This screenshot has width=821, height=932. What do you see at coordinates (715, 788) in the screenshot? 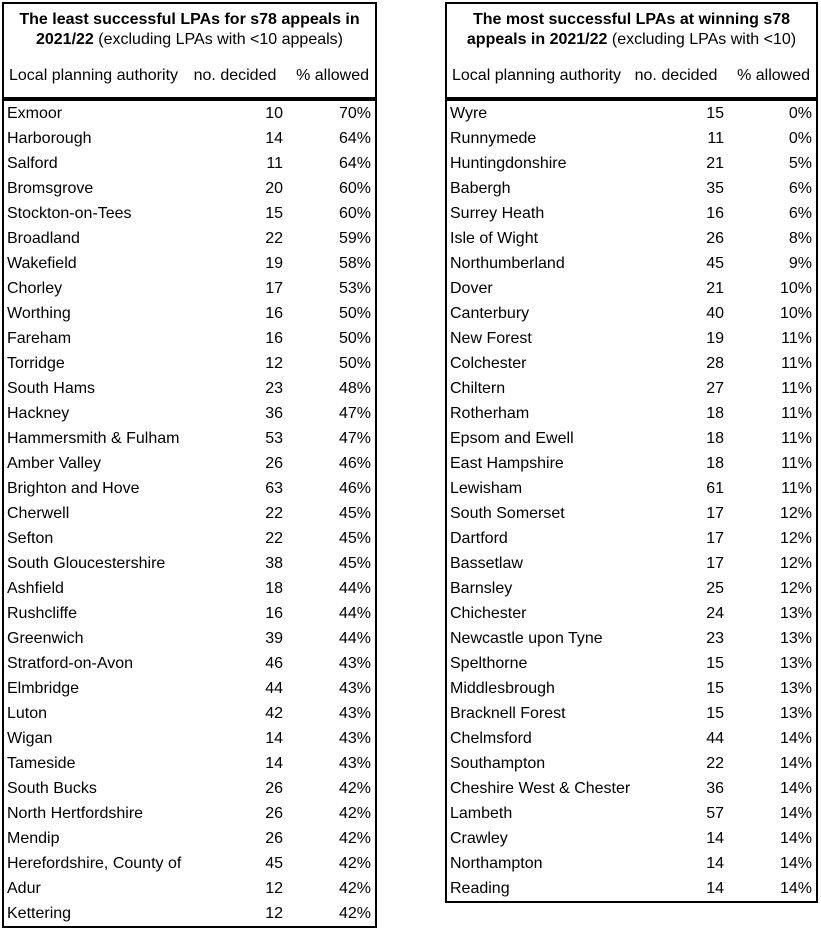
I see `cell-decided: 36` at bounding box center [715, 788].